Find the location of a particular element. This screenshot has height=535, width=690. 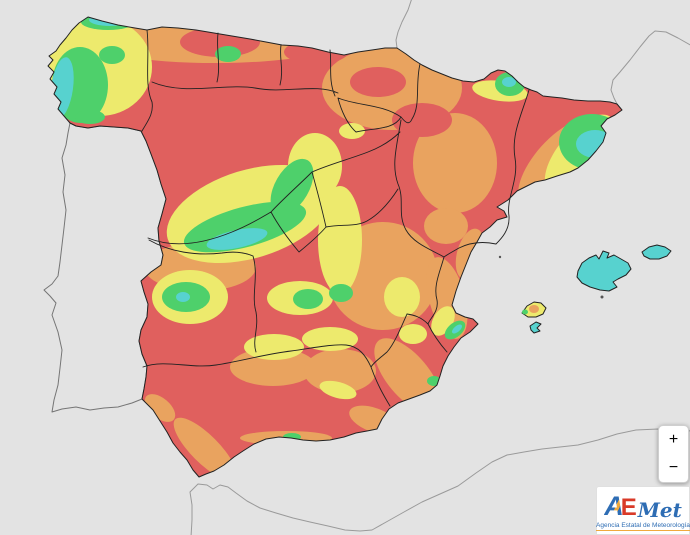

columbretes-islet is located at coordinates (500, 257).